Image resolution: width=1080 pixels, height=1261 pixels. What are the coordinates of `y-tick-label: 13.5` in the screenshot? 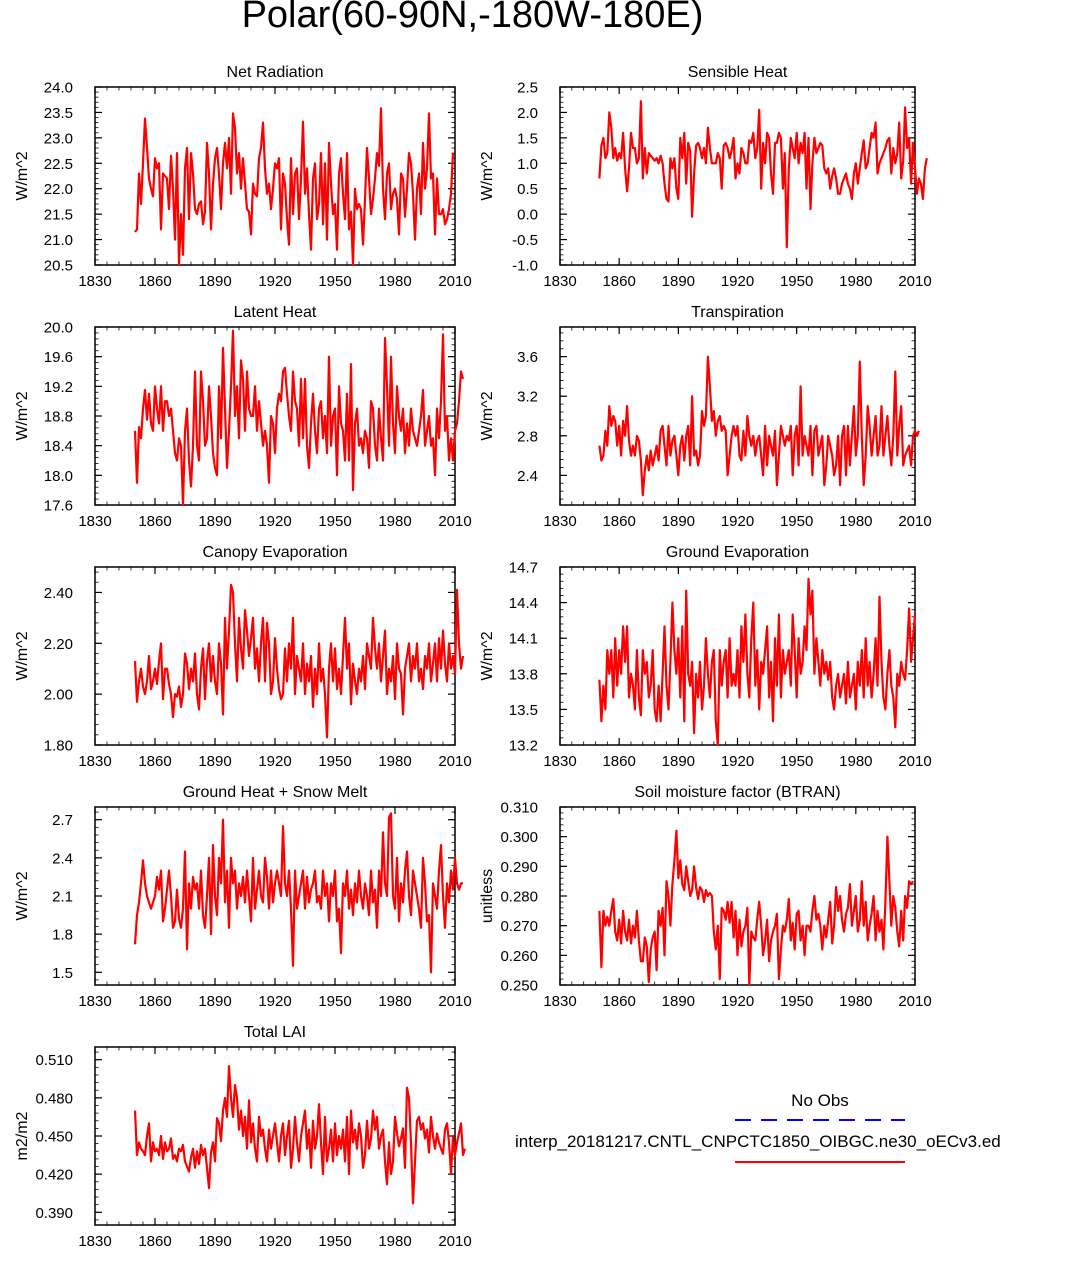 It's located at (523, 710).